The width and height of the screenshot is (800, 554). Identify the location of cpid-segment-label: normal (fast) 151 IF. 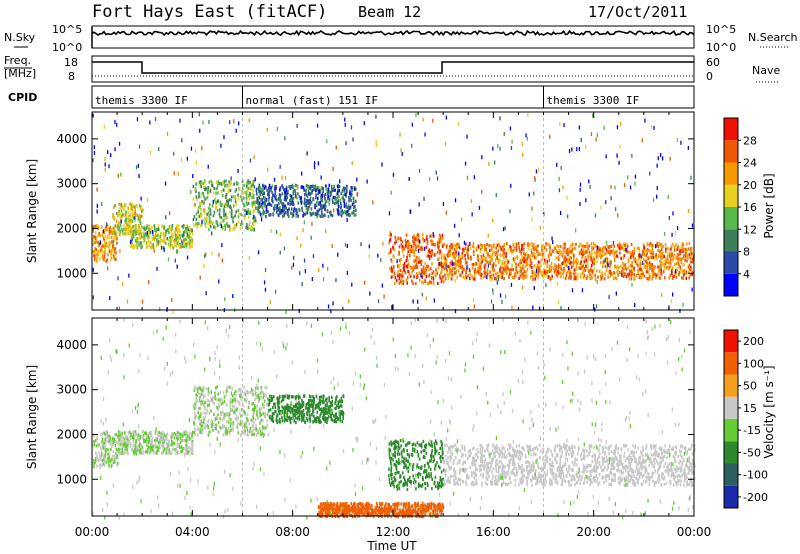
(312, 100).